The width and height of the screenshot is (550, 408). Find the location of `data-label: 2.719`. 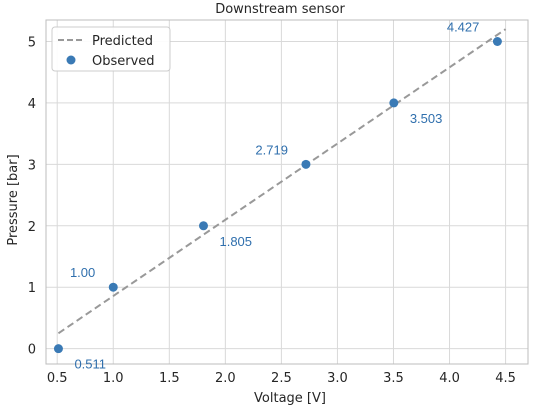

data-label: 2.719 is located at coordinates (271, 149).